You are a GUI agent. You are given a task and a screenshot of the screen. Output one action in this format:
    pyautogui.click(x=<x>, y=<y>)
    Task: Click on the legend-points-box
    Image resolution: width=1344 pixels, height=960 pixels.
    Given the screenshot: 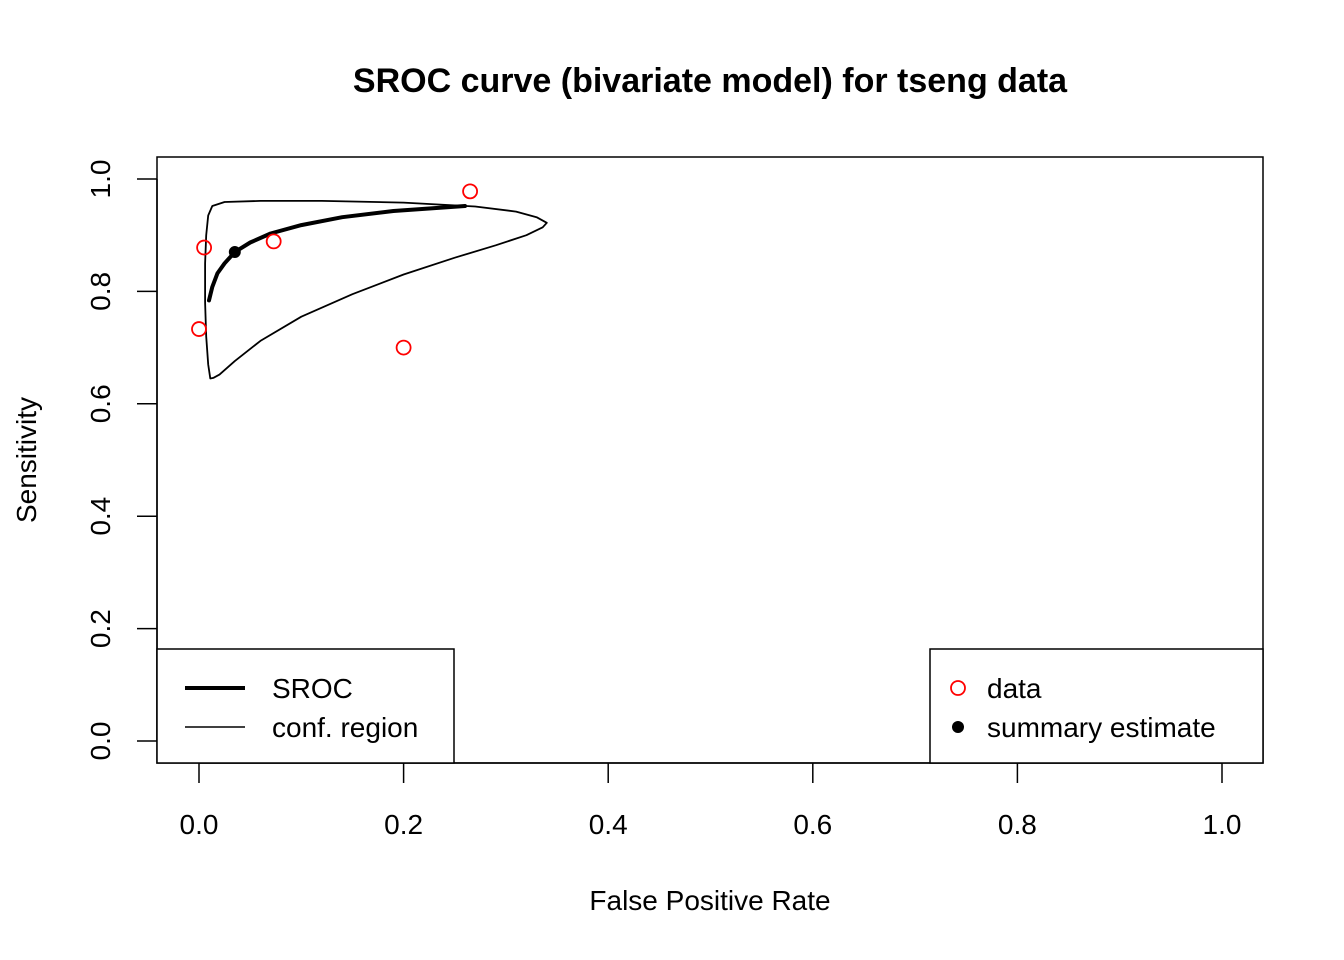 What is the action you would take?
    pyautogui.click(x=1096, y=706)
    